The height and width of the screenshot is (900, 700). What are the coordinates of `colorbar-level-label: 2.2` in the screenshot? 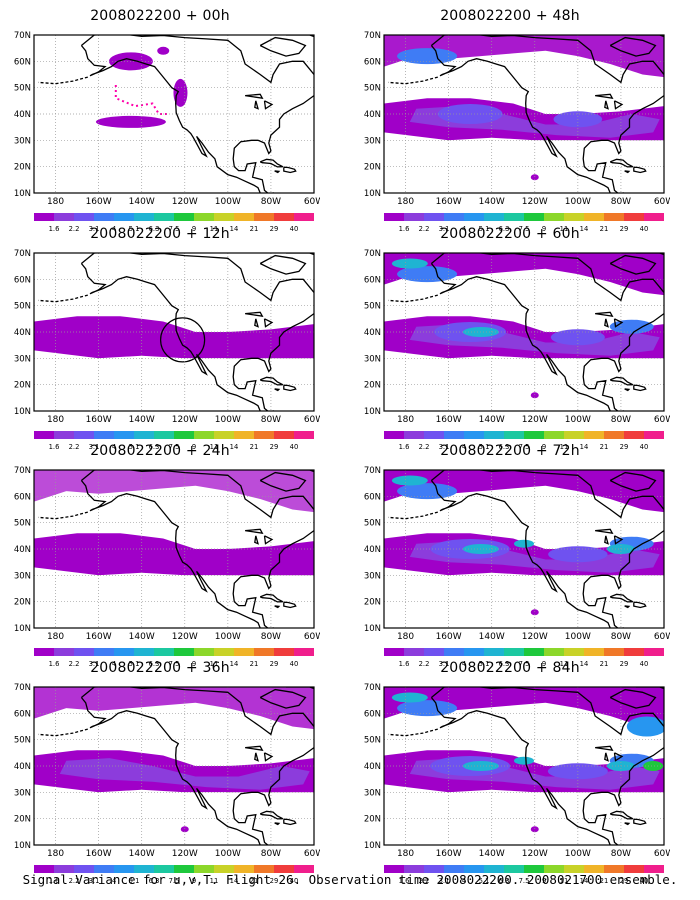 It's located at (424, 229).